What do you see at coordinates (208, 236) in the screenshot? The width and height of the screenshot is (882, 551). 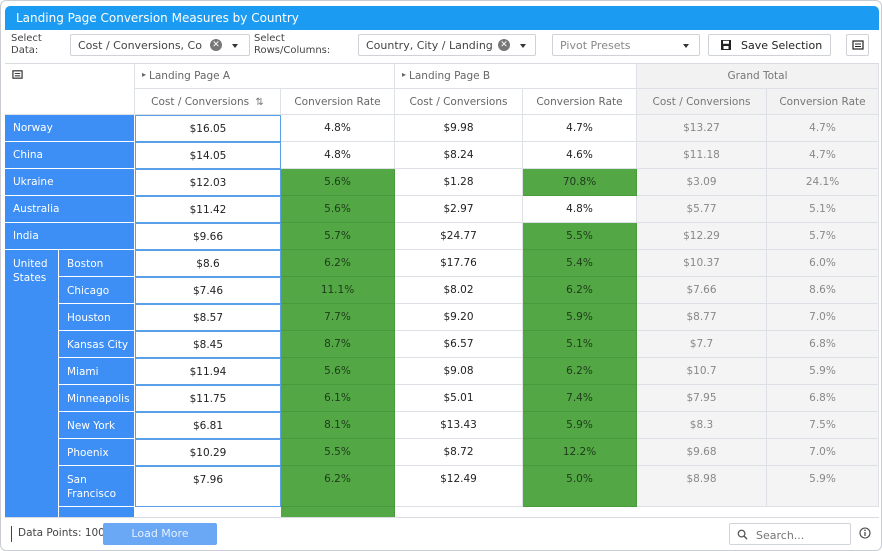 I see `value-cell: $9.66` at bounding box center [208, 236].